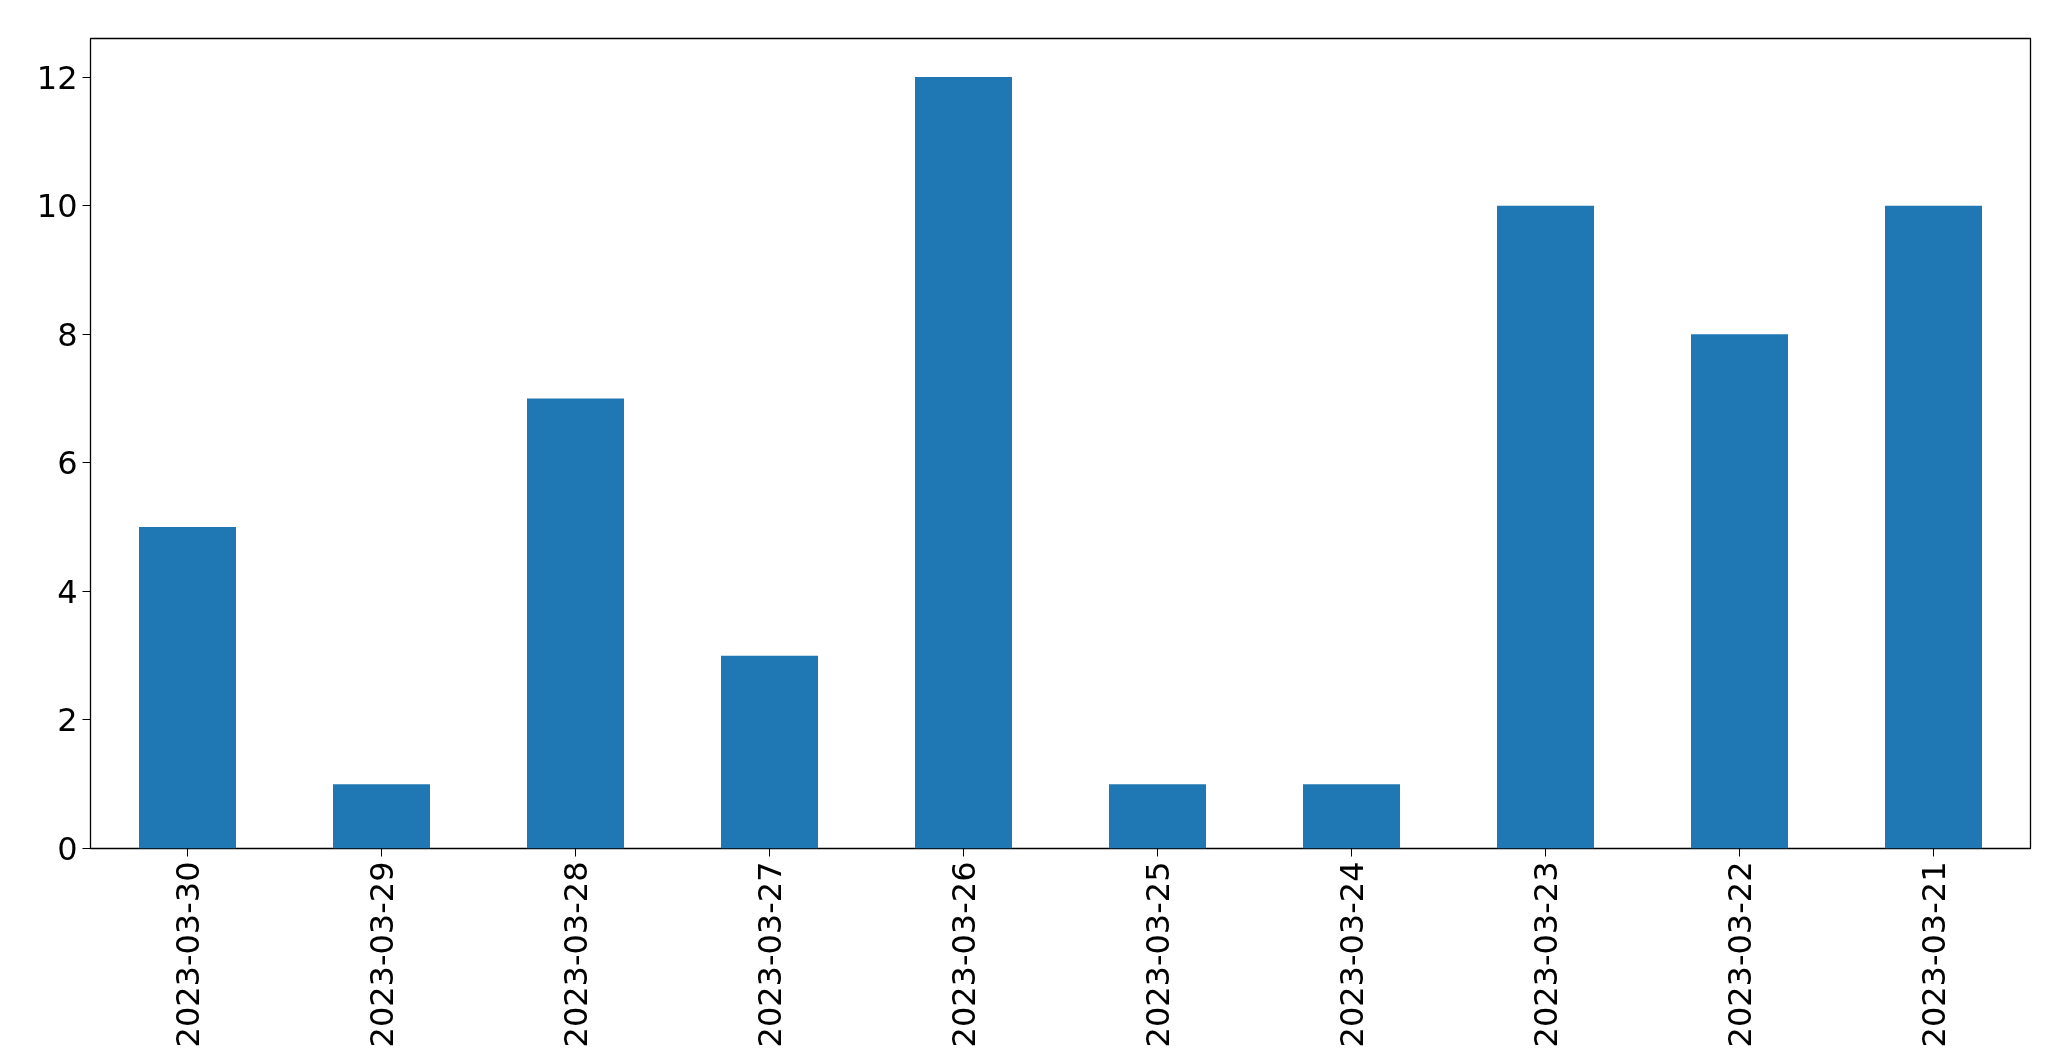  What do you see at coordinates (67, 463) in the screenshot?
I see `y-tick-label: 6` at bounding box center [67, 463].